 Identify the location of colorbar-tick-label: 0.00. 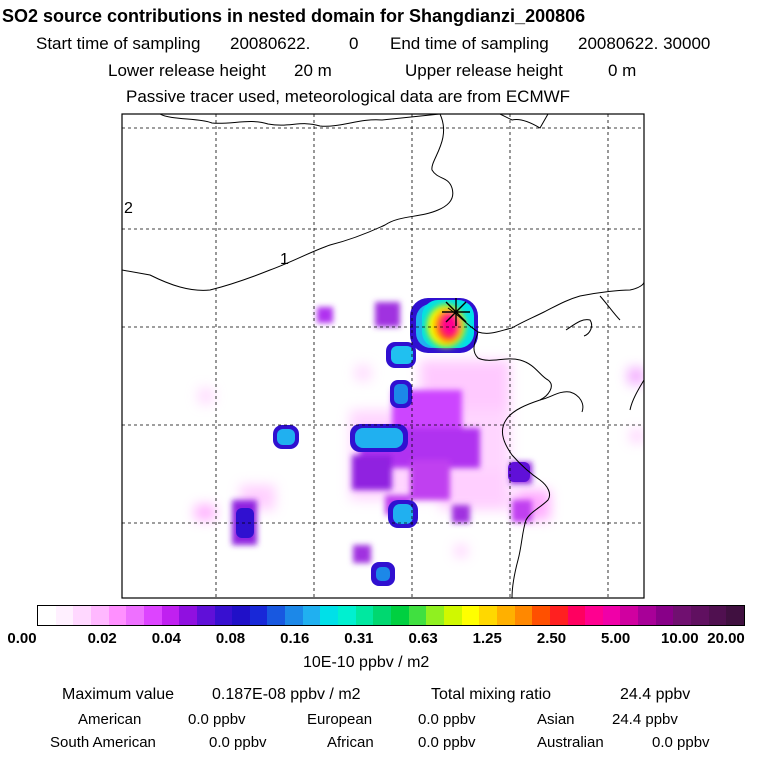
(22, 638).